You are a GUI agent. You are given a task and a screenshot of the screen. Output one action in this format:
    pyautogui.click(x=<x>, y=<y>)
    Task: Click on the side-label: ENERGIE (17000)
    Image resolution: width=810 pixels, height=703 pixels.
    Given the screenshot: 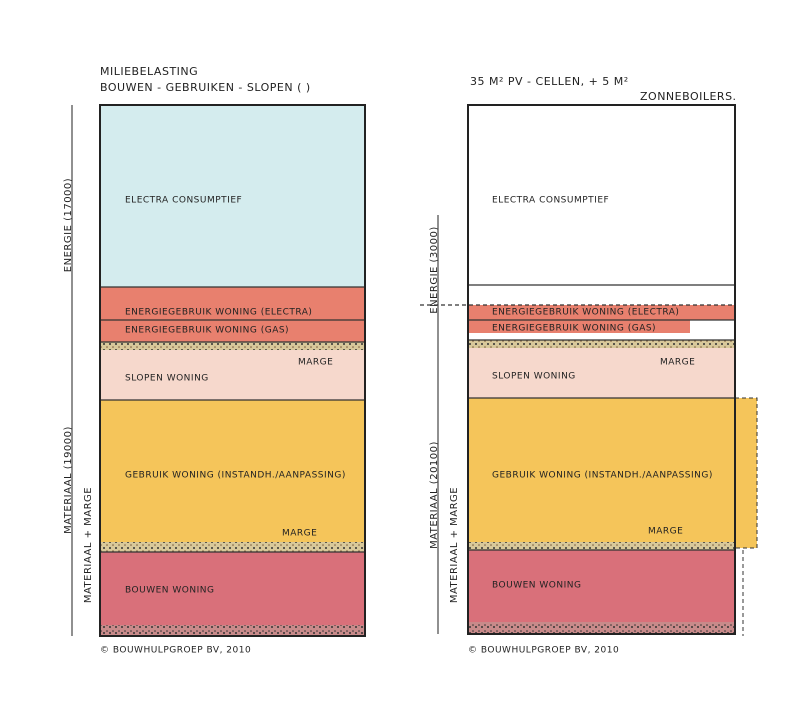 What is the action you would take?
    pyautogui.click(x=68, y=225)
    